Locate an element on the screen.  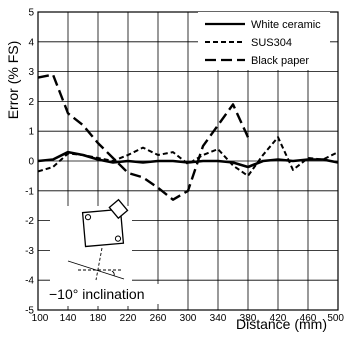
y-tick-label: 0 is located at coordinates (31, 162).